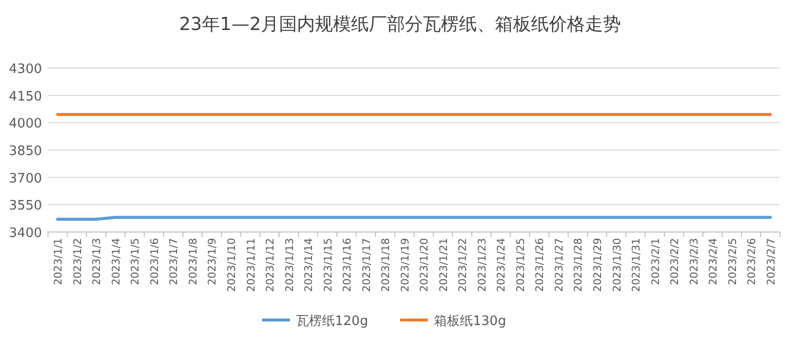  What do you see at coordinates (193, 262) in the screenshot?
I see `x-tick-label: 2023/1/8` at bounding box center [193, 262].